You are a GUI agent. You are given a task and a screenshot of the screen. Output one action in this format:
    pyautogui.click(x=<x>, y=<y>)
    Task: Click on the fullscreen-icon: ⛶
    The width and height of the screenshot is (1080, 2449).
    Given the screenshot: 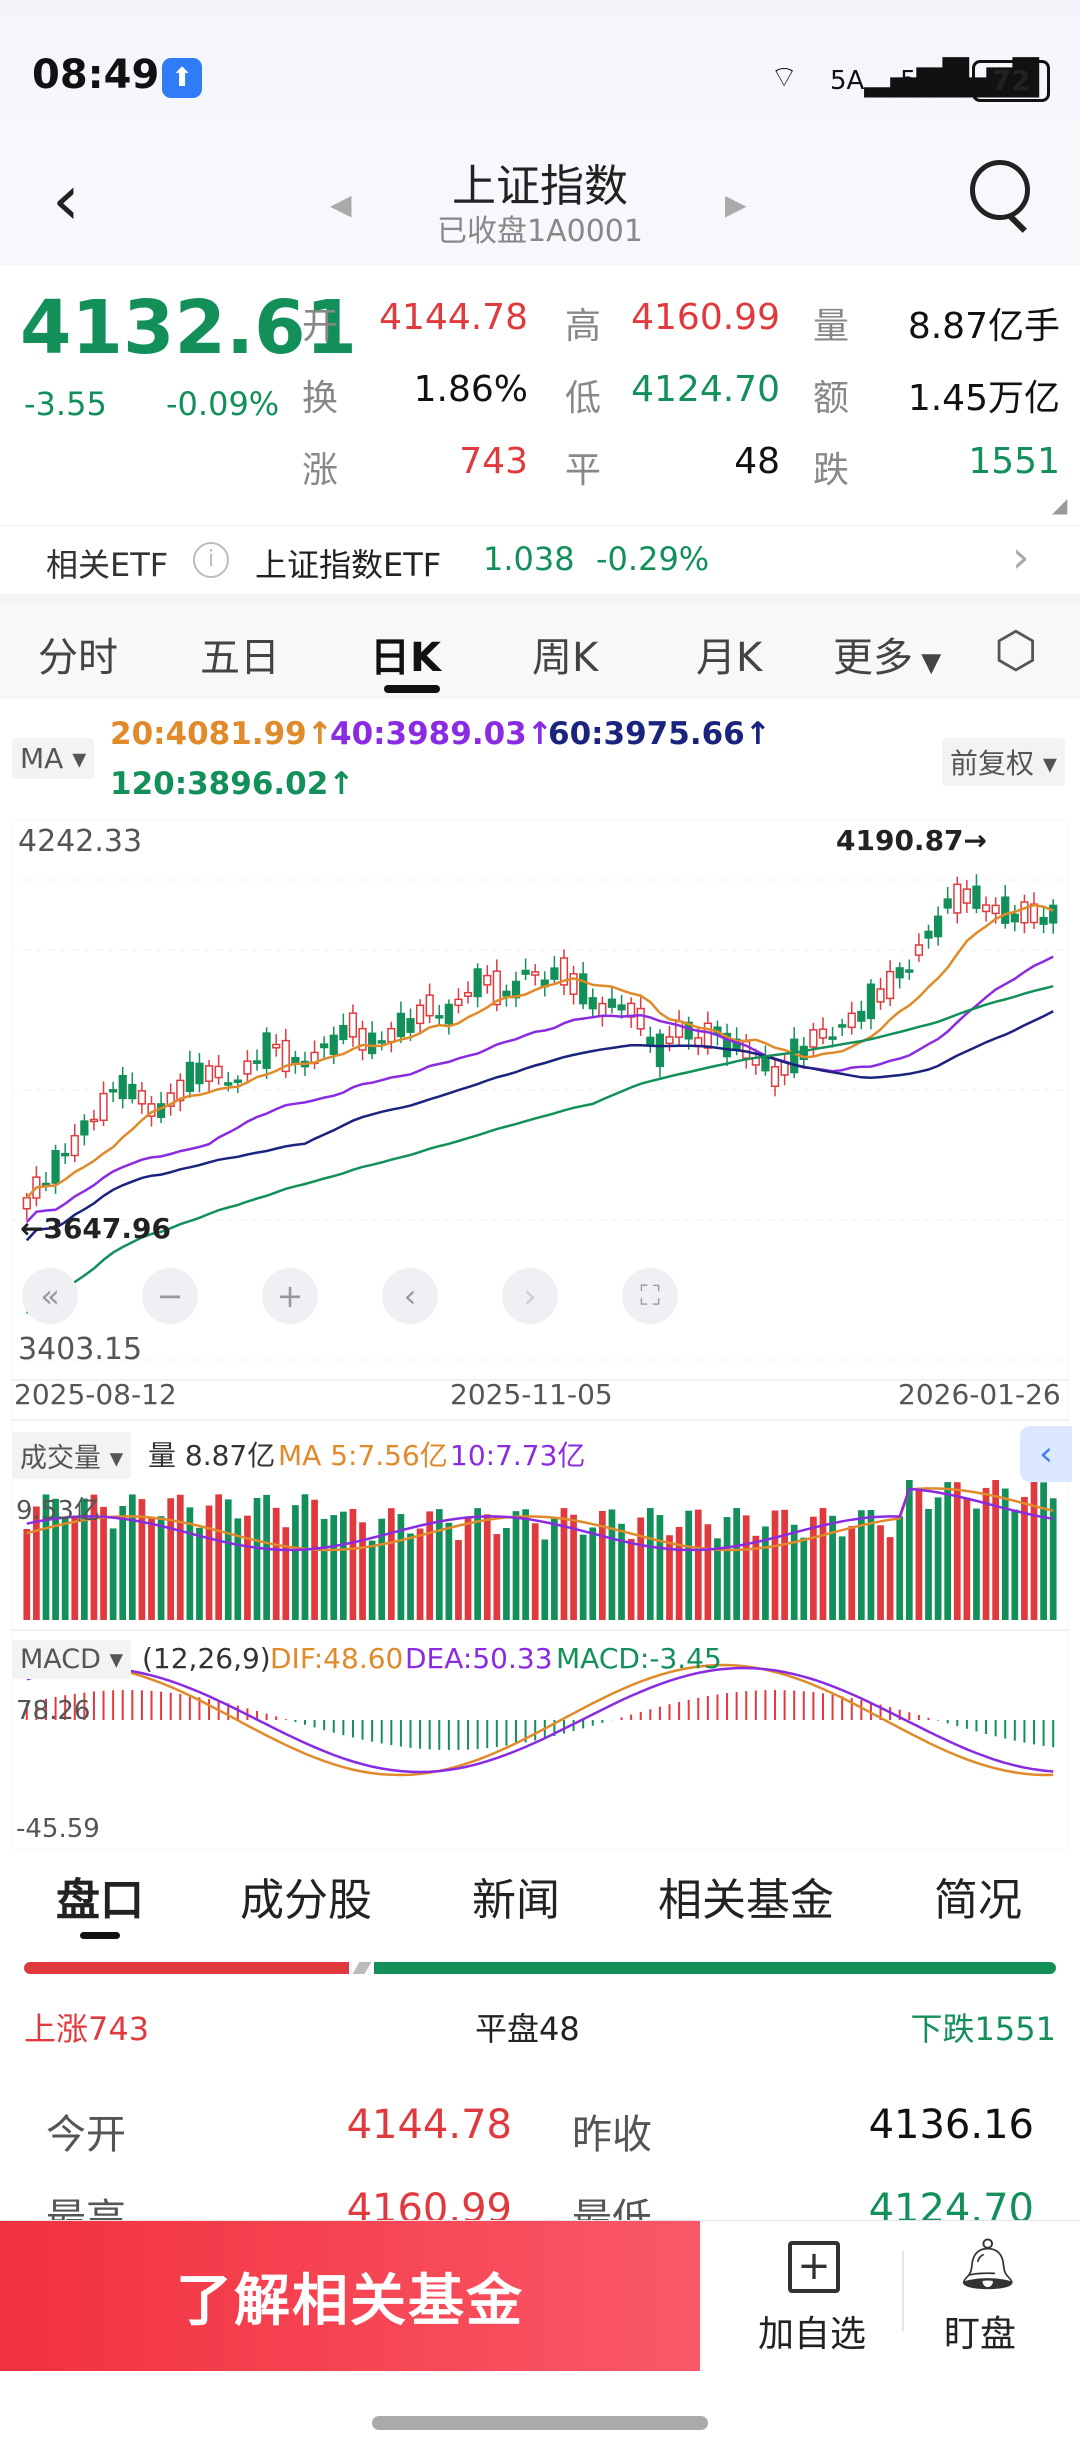 What is the action you would take?
    pyautogui.click(x=650, y=1296)
    